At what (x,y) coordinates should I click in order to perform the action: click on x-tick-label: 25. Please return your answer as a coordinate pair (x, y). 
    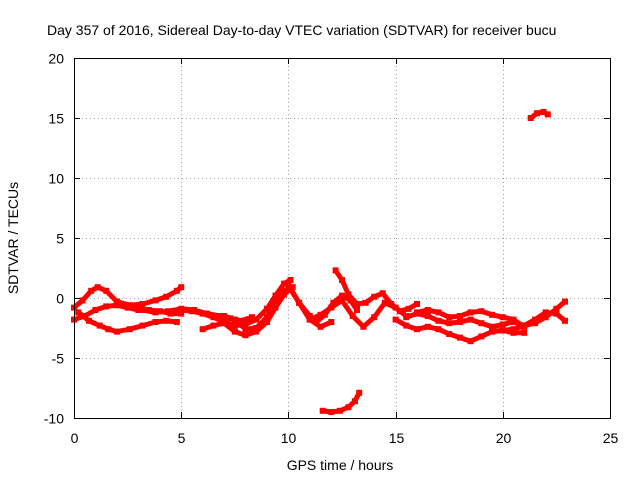
    Looking at the image, I should click on (611, 438).